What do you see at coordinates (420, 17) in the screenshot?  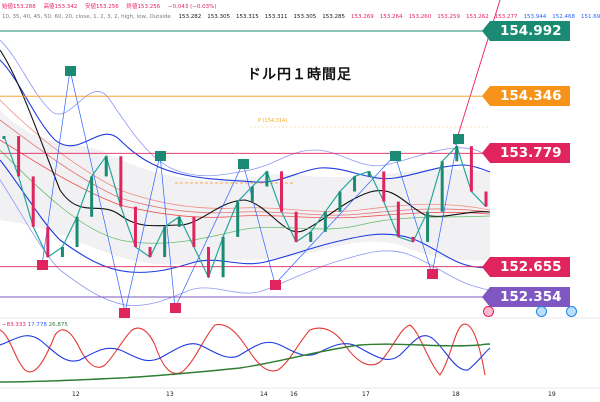 I see `indicator-value: 153.260` at bounding box center [420, 17].